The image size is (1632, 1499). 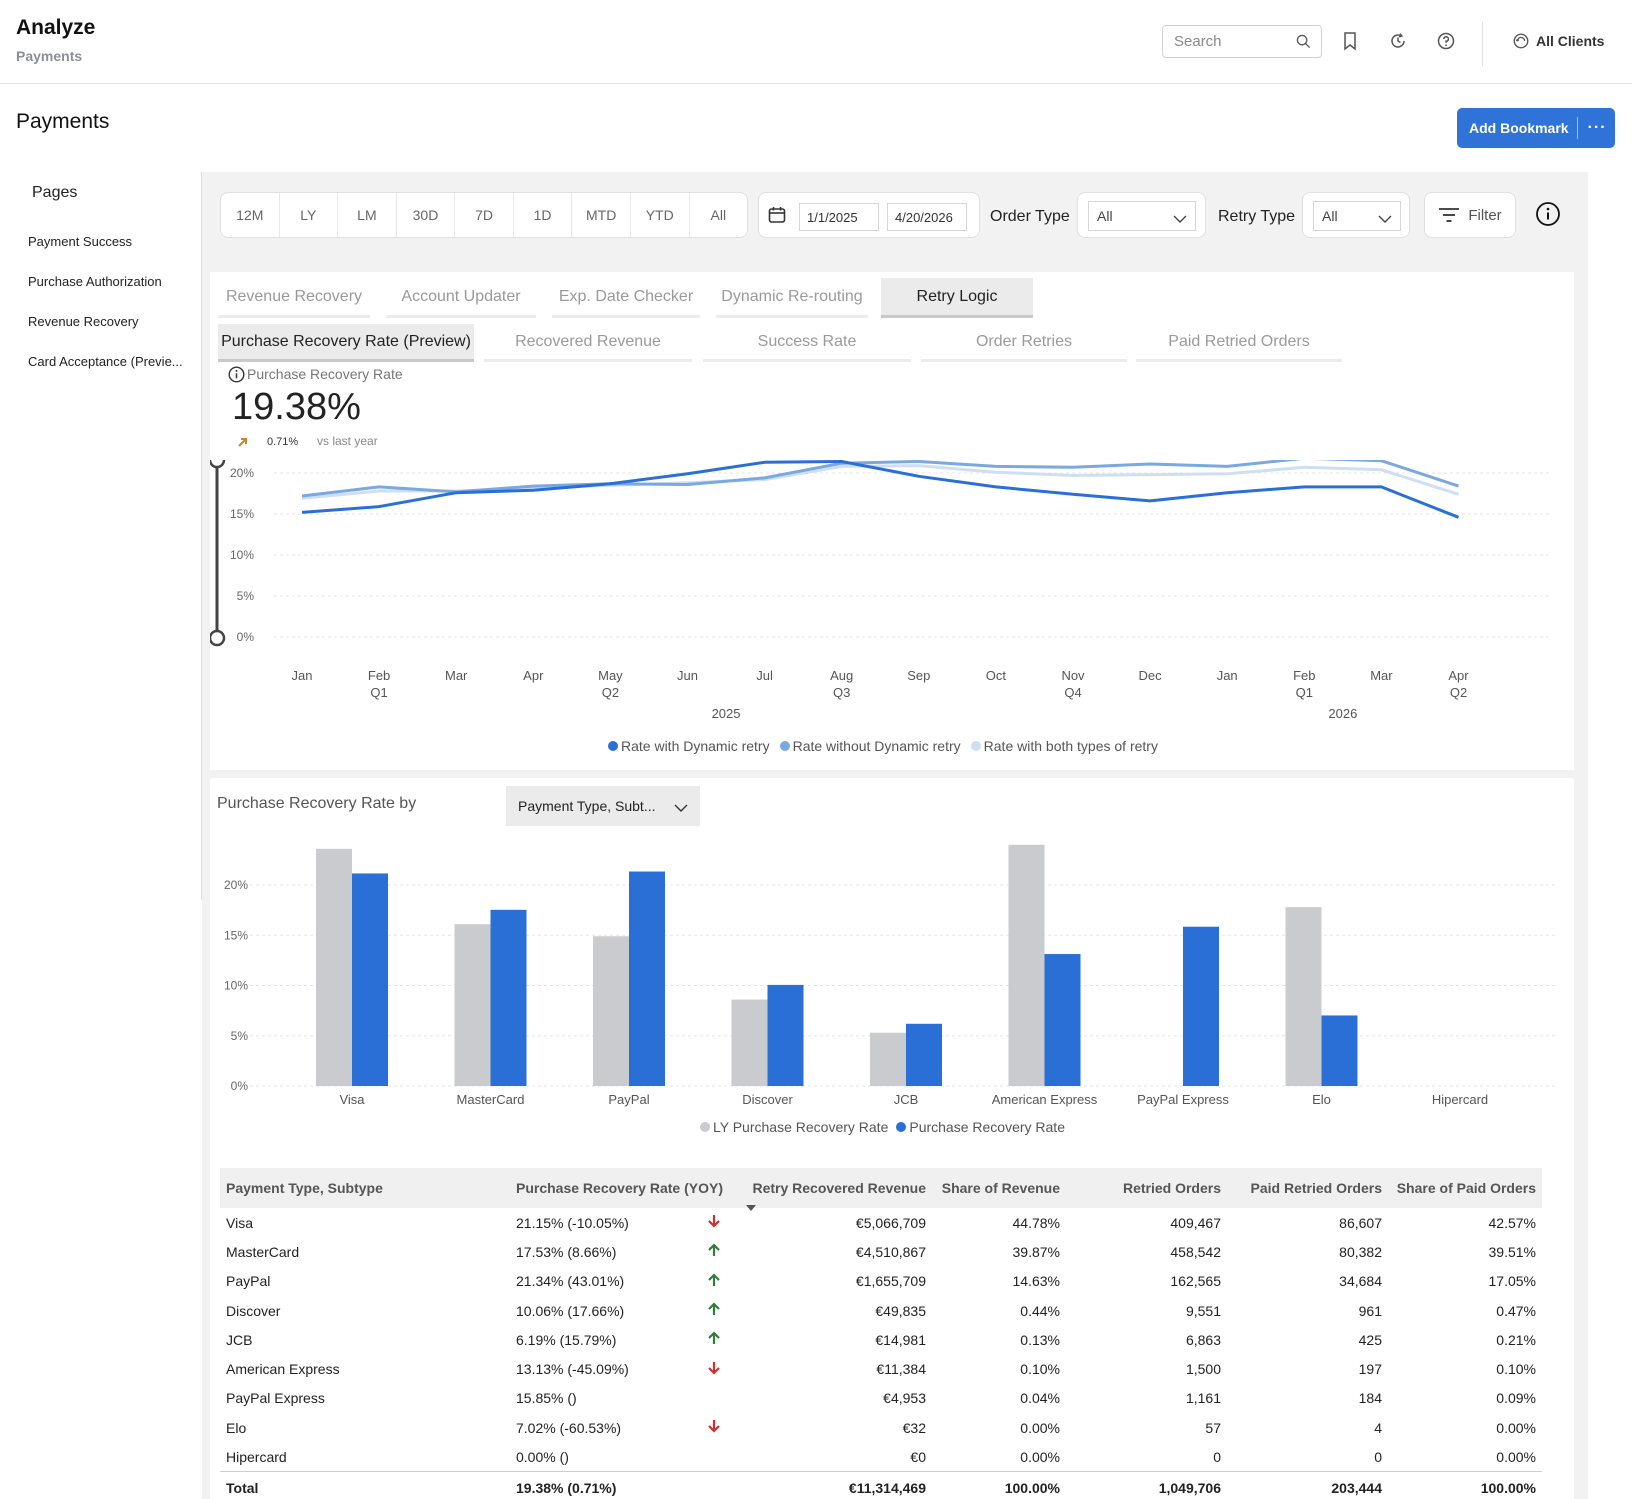 I want to click on top-bar: Analyze Payments All Clients, so click(x=816, y=42).